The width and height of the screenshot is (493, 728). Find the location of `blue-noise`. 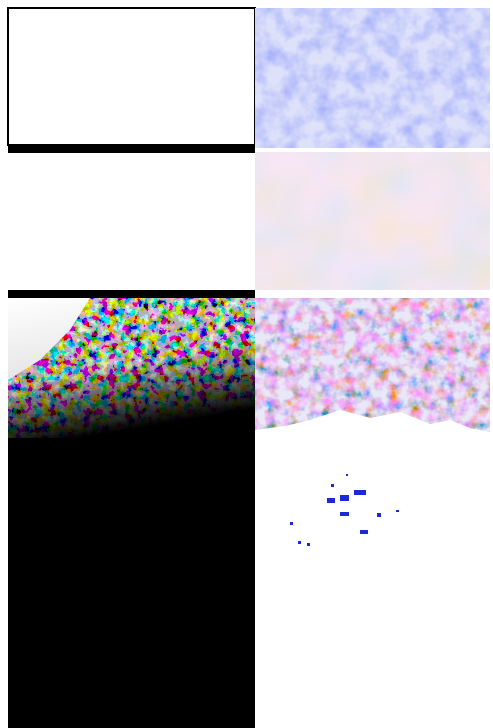

blue-noise is located at coordinates (372, 78).